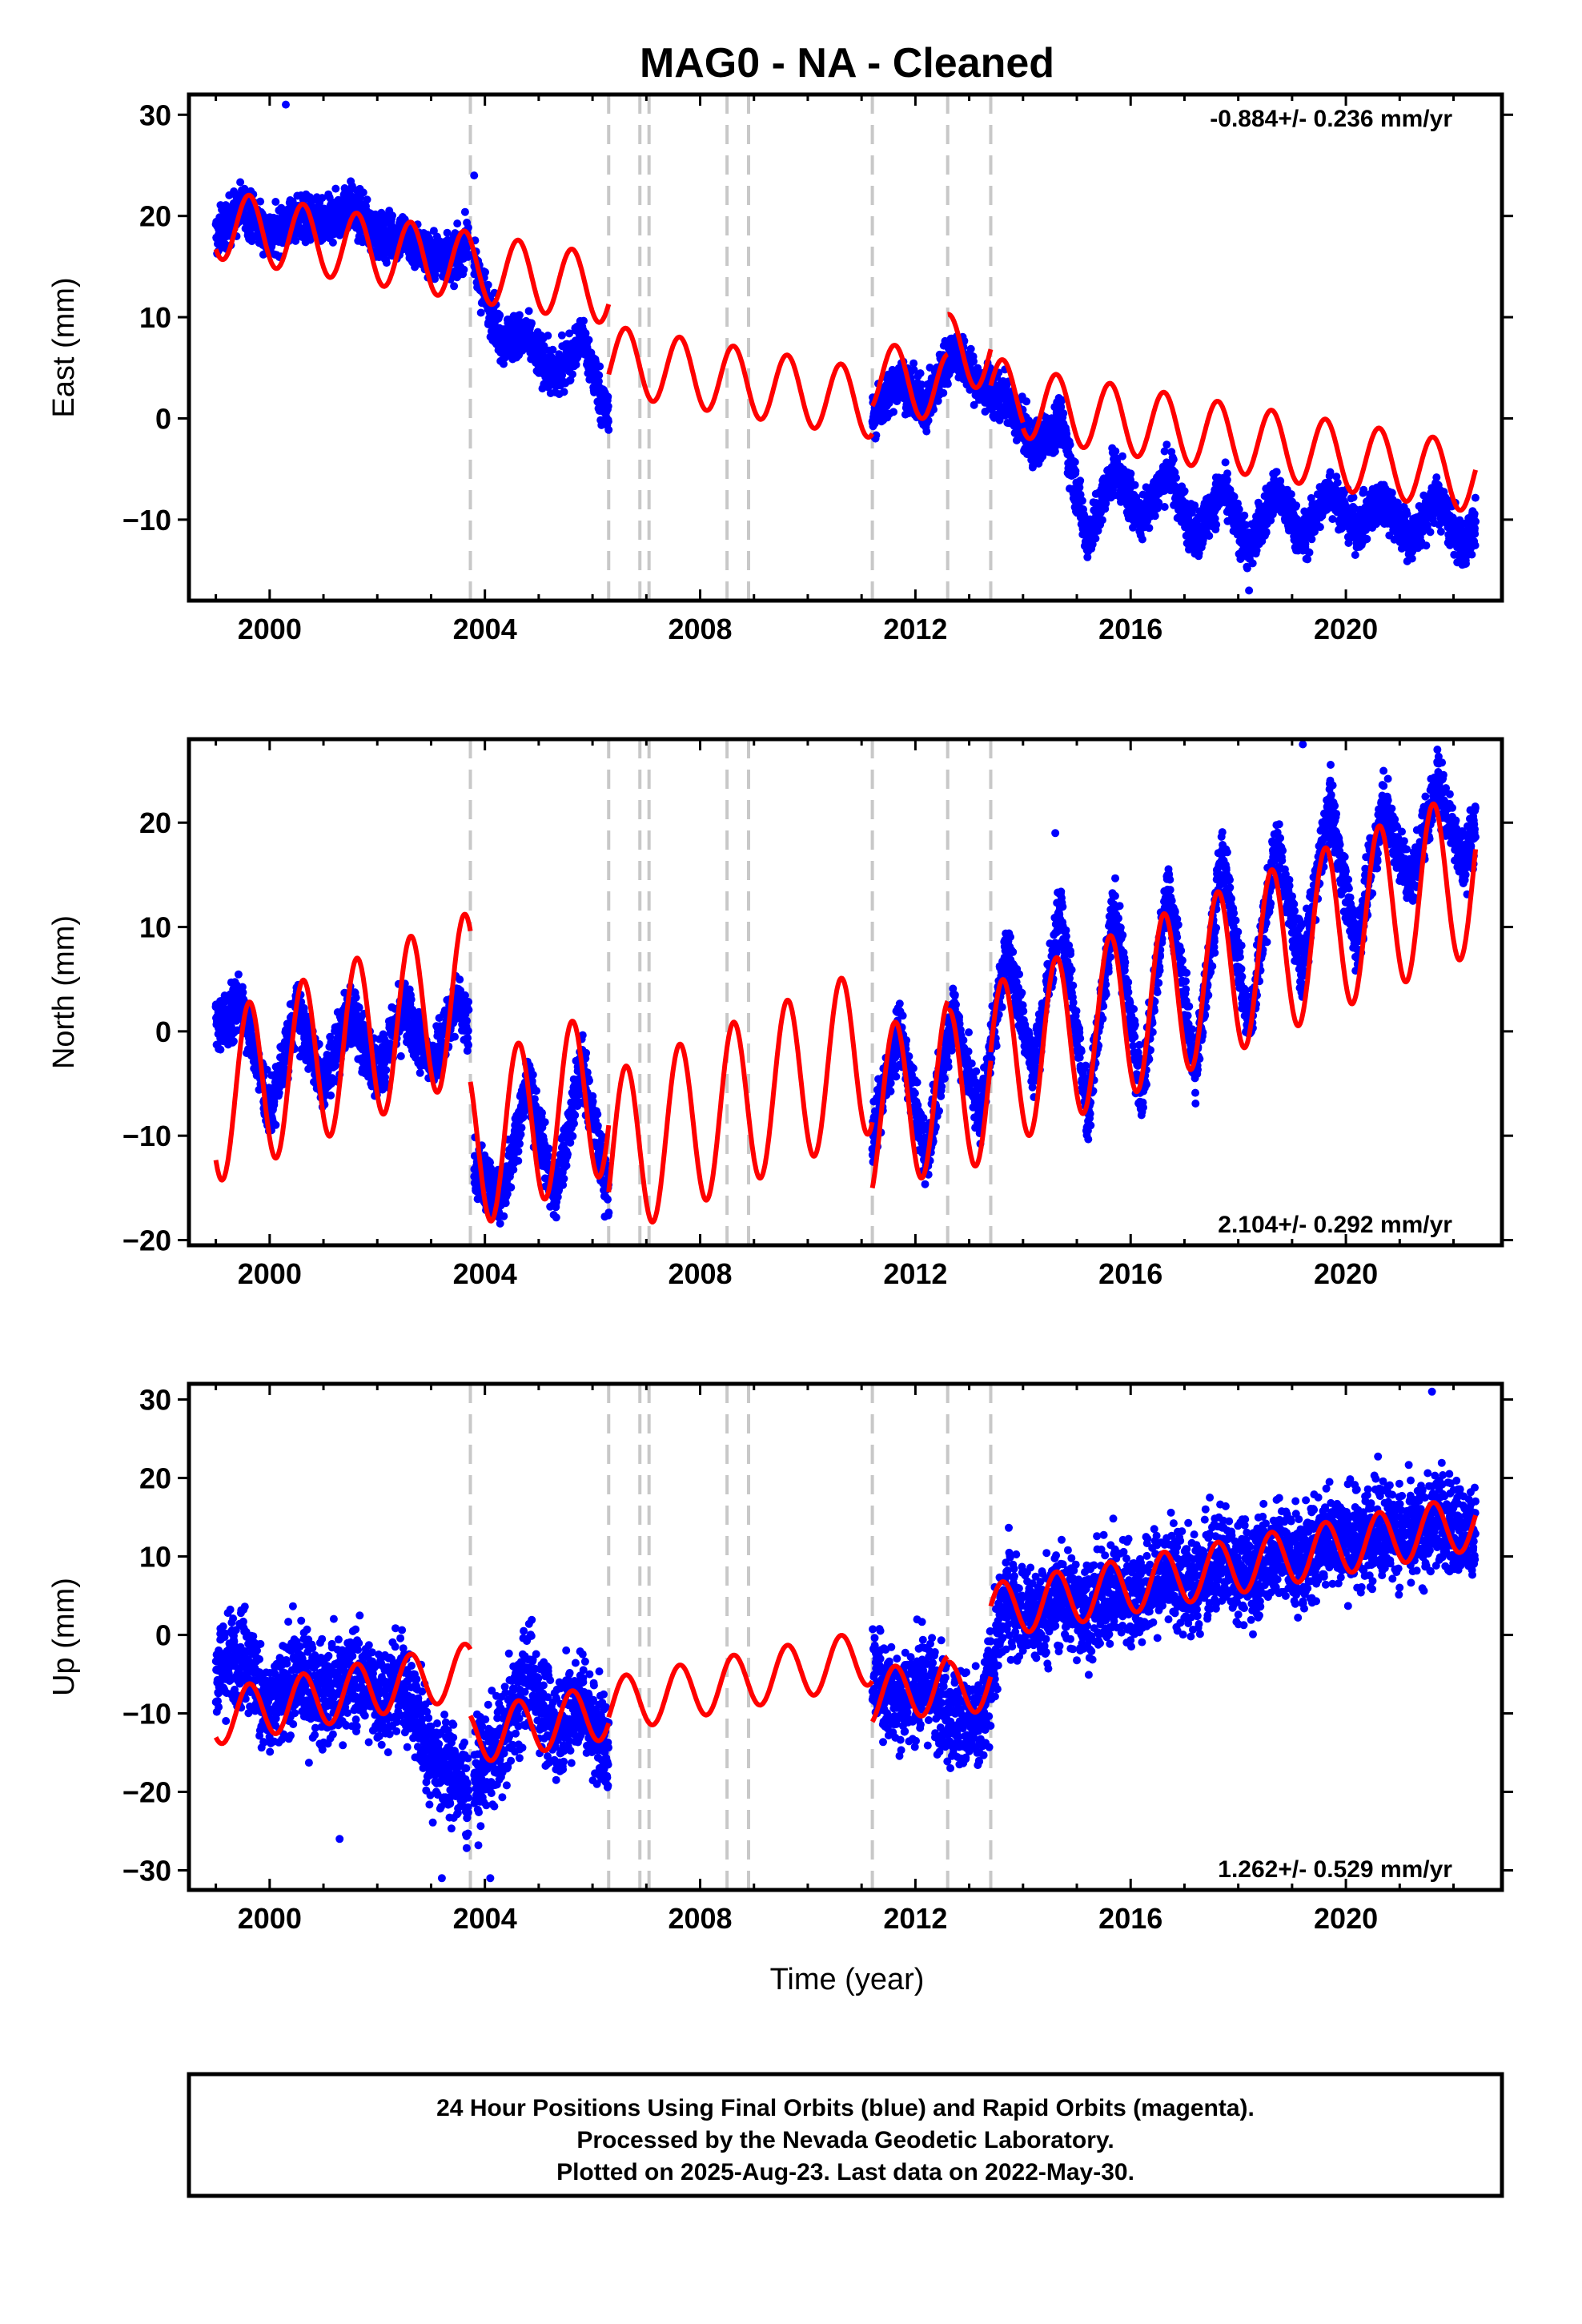  I want to click on x-tick-label: 2004, so click(485, 629).